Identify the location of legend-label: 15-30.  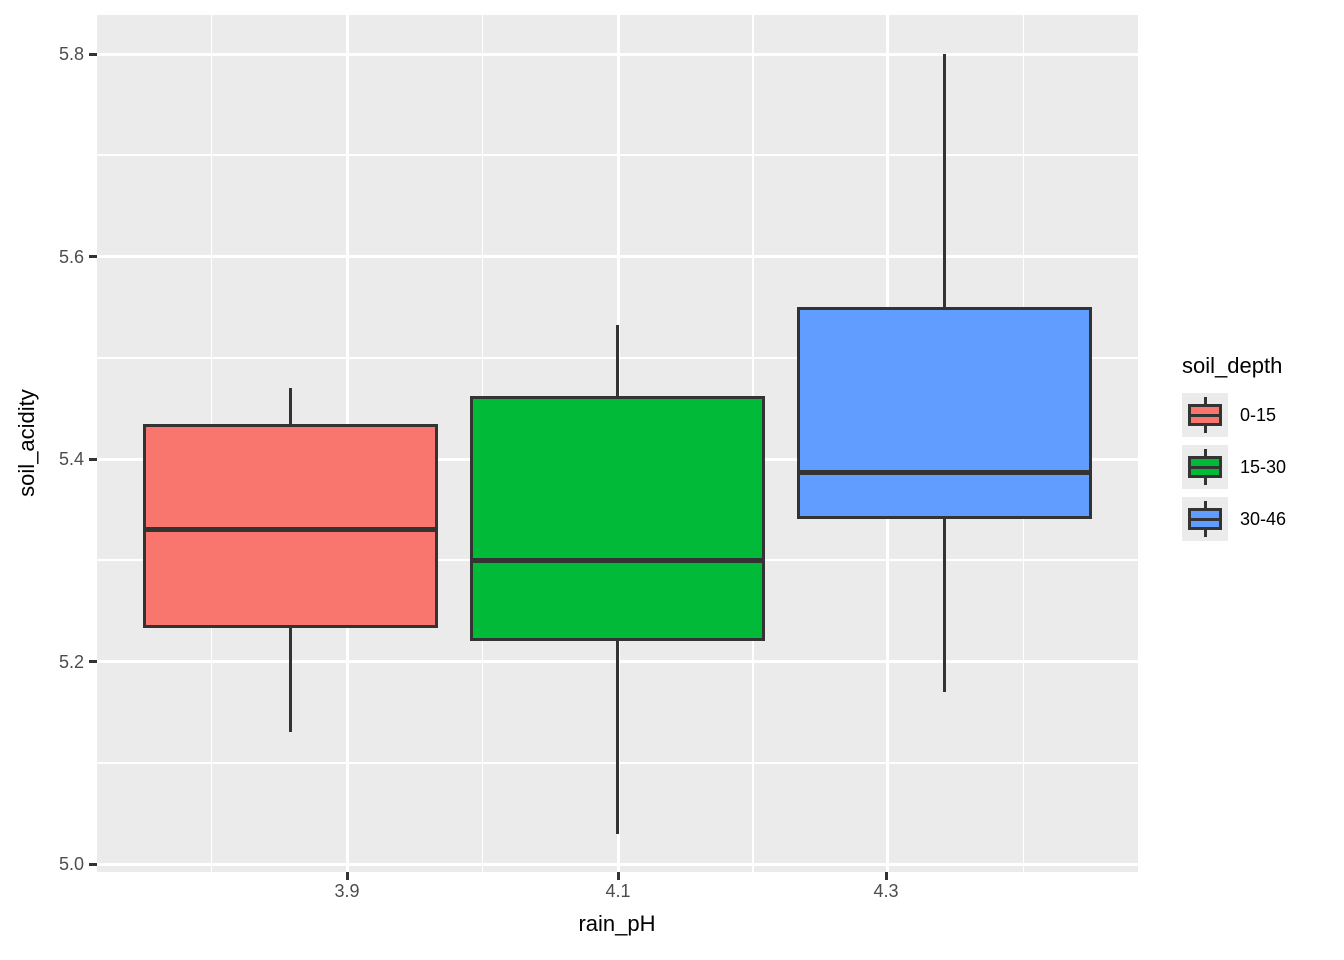
(1263, 467).